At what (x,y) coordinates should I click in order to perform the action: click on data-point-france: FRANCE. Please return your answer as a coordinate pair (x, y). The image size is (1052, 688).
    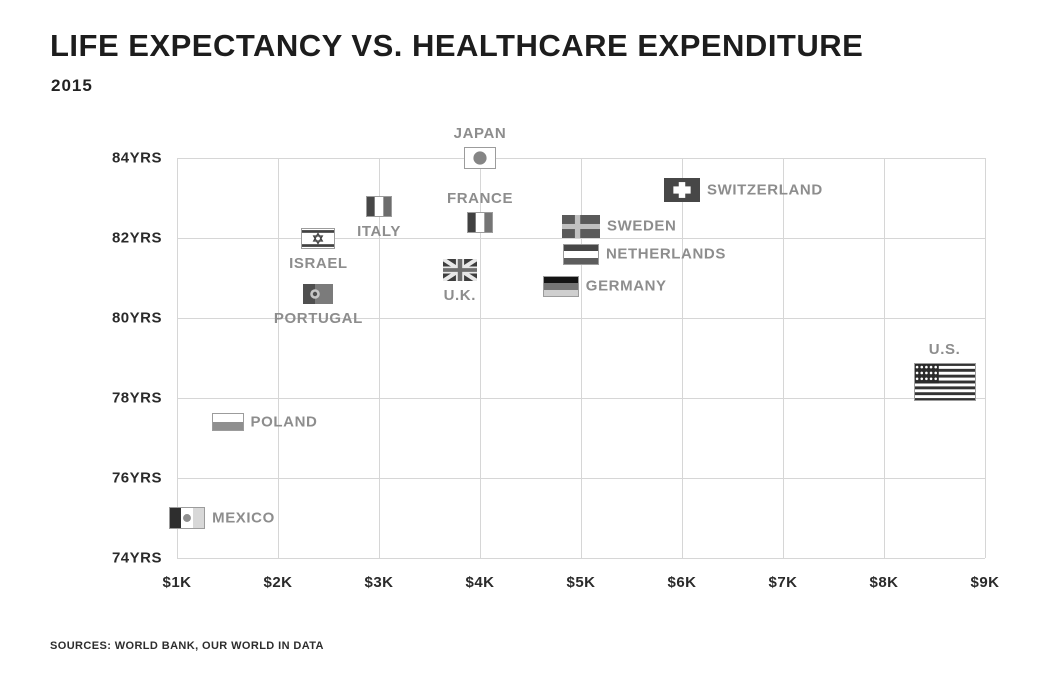
    Looking at the image, I should click on (479, 211).